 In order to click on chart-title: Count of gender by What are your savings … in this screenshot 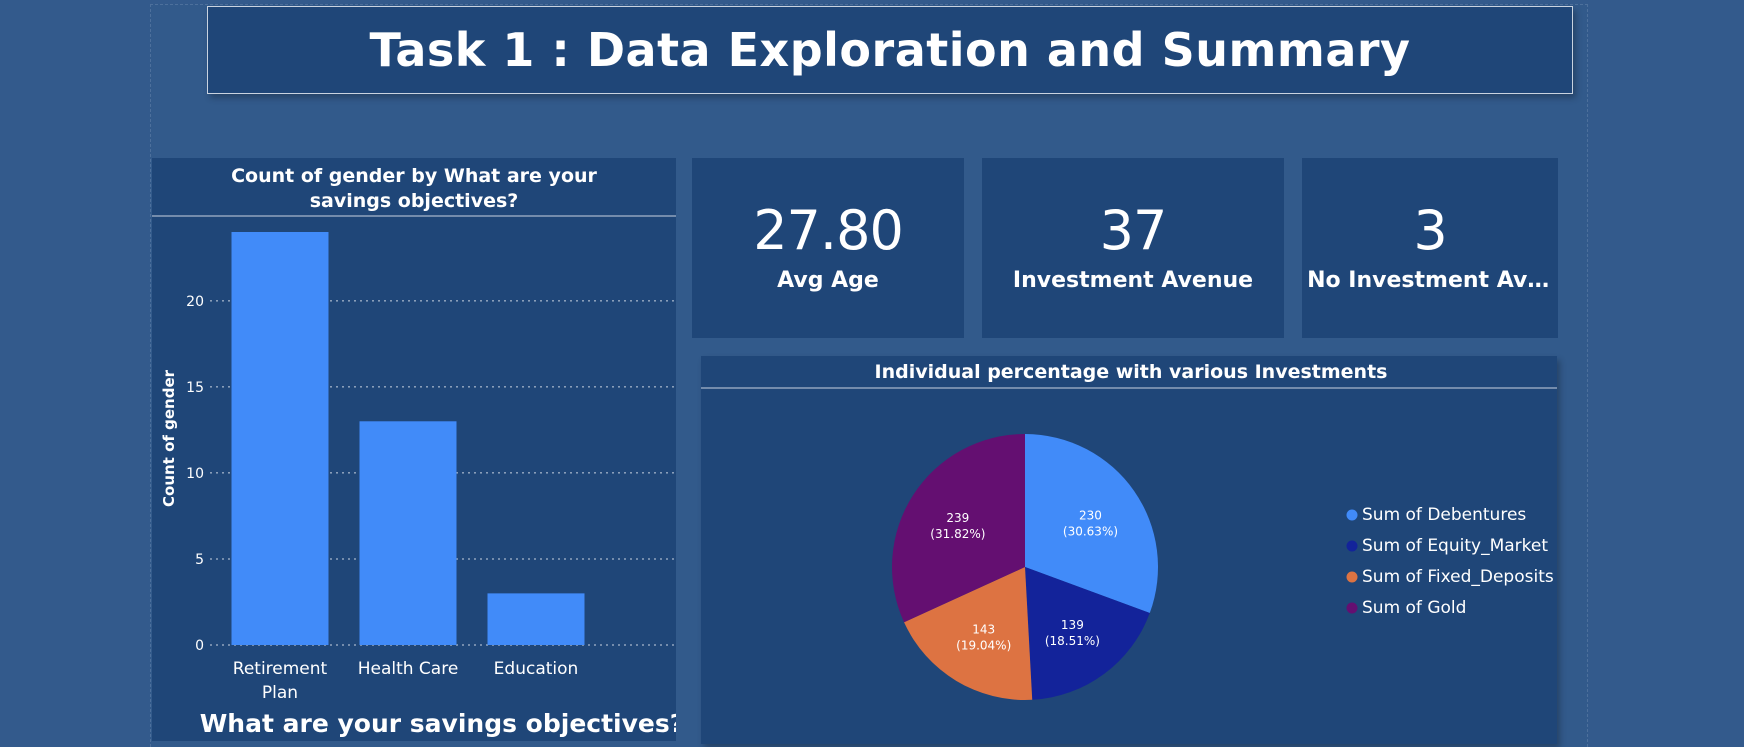, I will do `click(414, 188)`.